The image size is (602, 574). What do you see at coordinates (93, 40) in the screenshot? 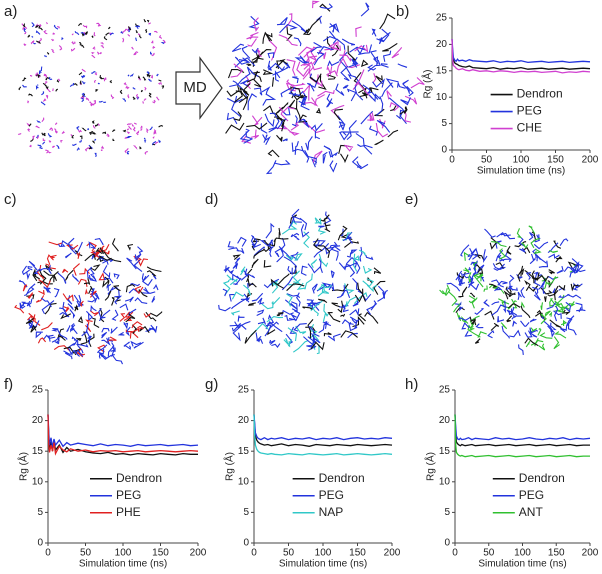
I see `molecule` at bounding box center [93, 40].